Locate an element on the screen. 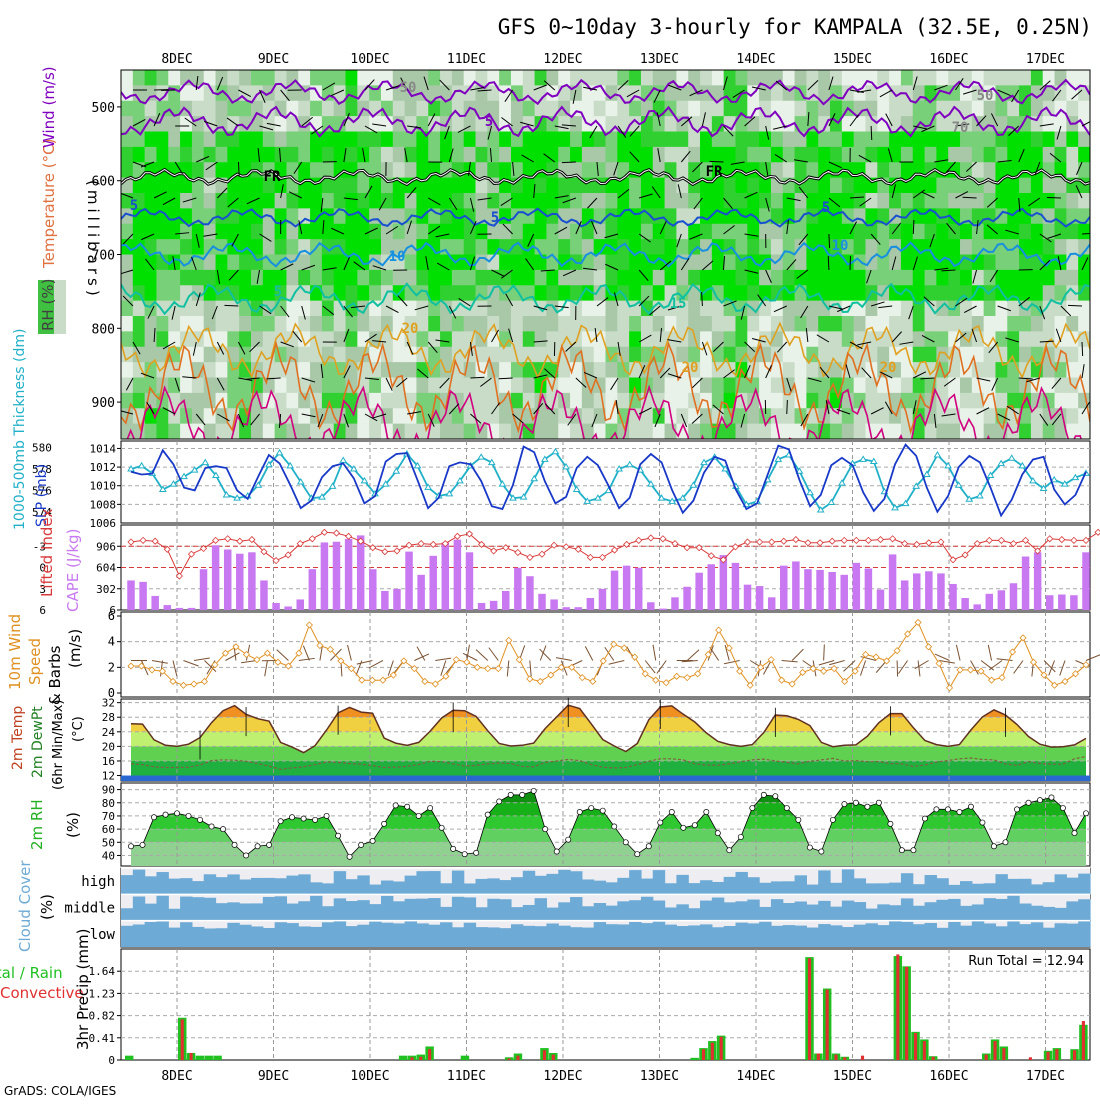 This screenshot has width=1100, height=1104. contour-label-12: 20 is located at coordinates (888, 368).